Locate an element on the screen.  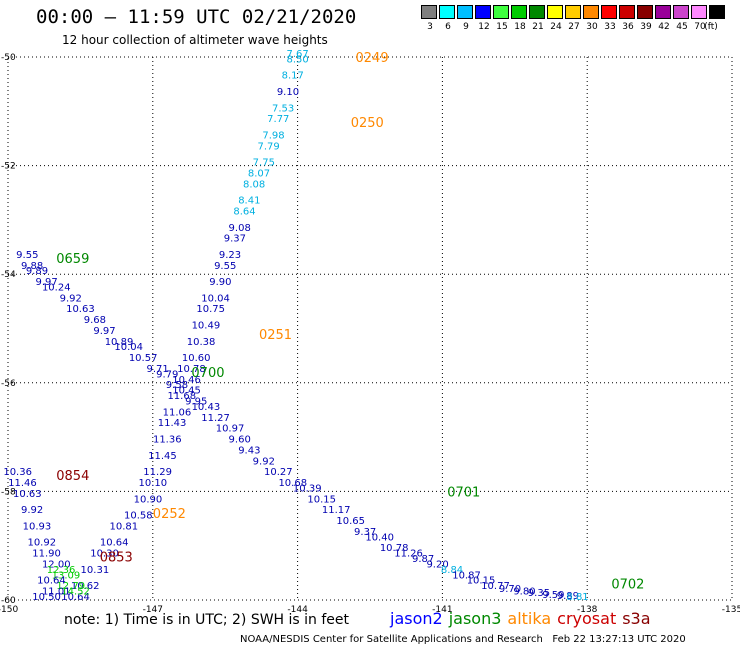
data-point-label: 8.08 is located at coordinates (254, 184).